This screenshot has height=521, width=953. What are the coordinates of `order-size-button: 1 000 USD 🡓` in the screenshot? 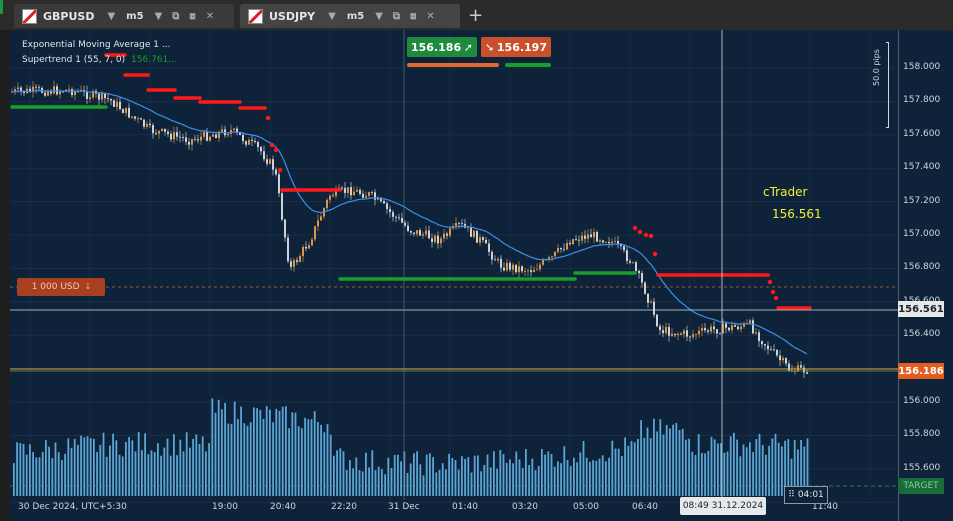 It's located at (61, 287).